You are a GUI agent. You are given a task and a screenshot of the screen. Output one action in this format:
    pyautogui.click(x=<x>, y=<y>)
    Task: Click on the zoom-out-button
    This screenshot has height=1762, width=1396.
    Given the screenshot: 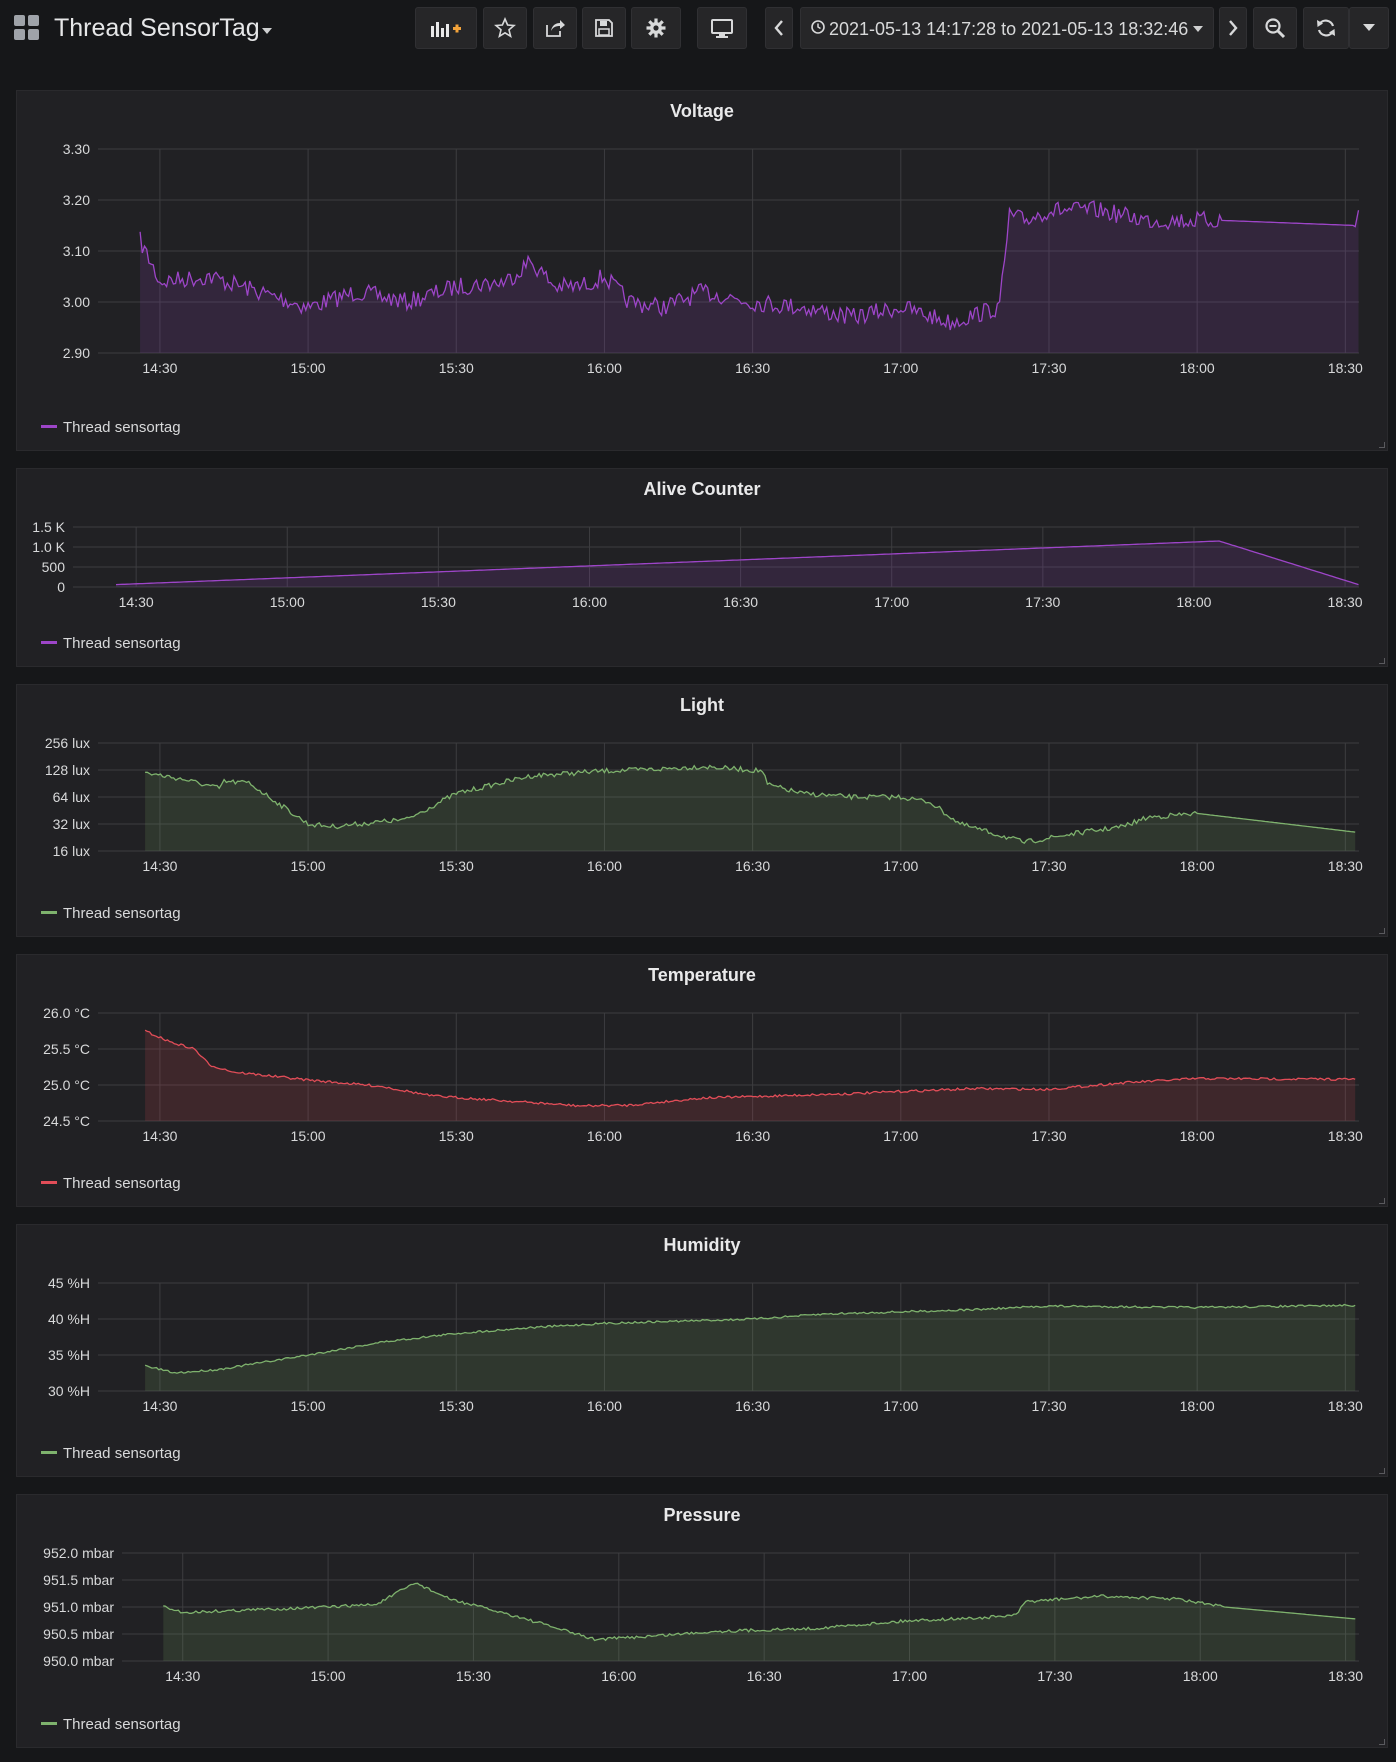 What is the action you would take?
    pyautogui.click(x=1275, y=28)
    